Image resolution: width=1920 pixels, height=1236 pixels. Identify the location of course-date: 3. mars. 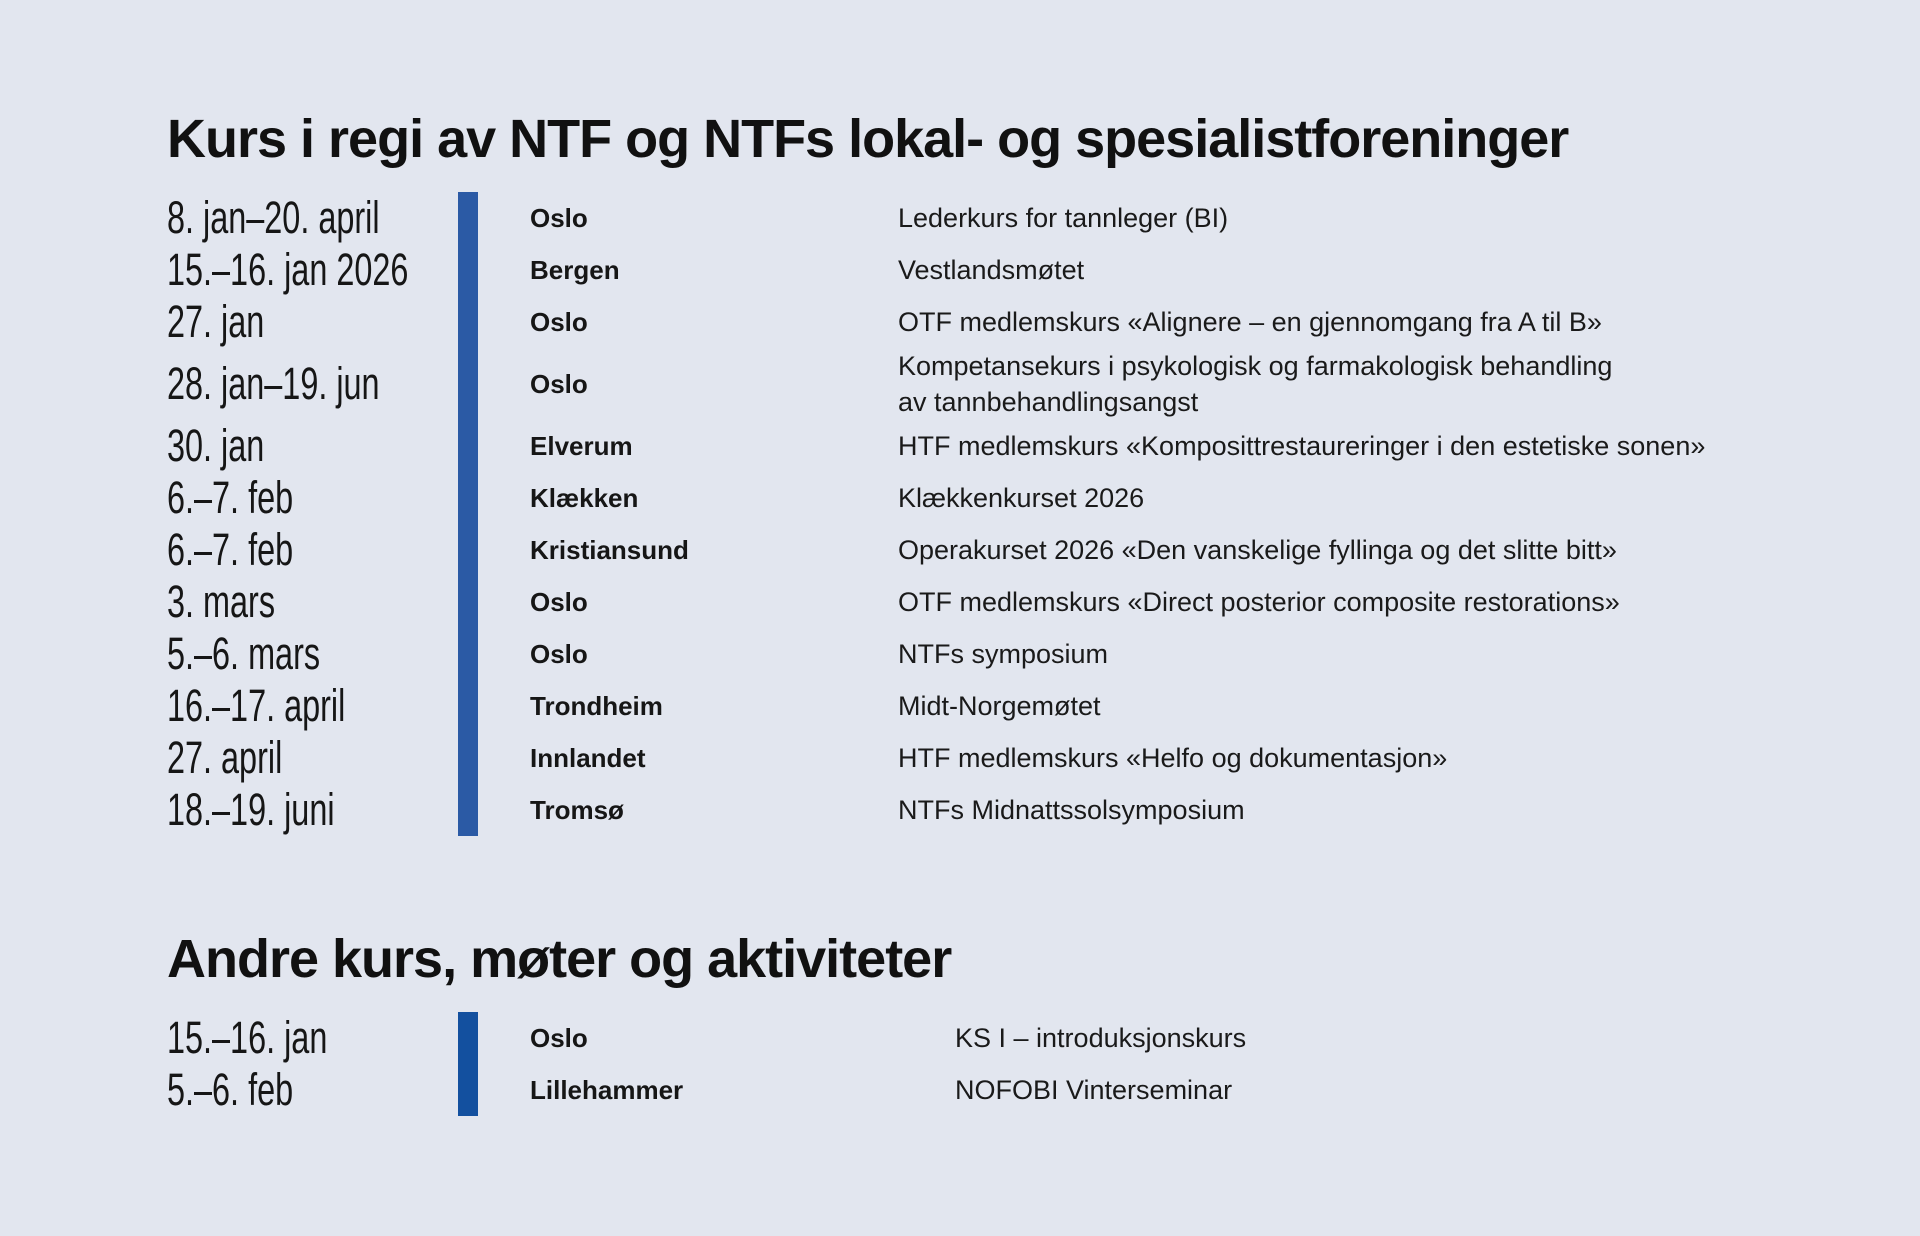
(312, 602).